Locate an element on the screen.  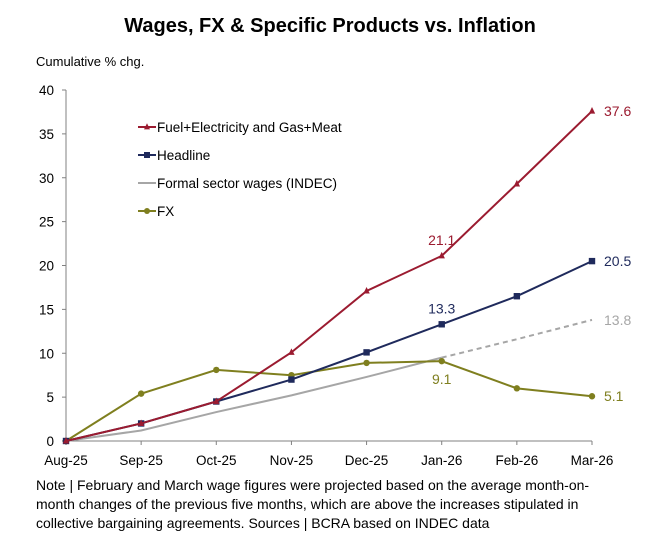
y-tick-label: 30 is located at coordinates (46, 178).